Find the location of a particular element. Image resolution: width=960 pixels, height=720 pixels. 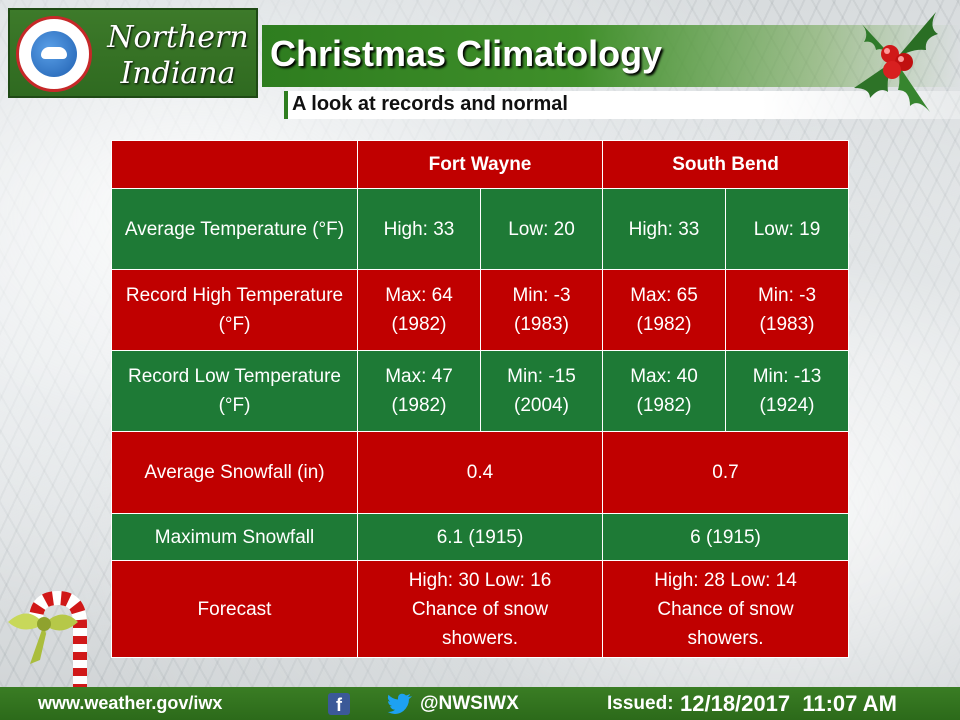

row-label: Record Low Temperature (°F) is located at coordinates (234, 391).